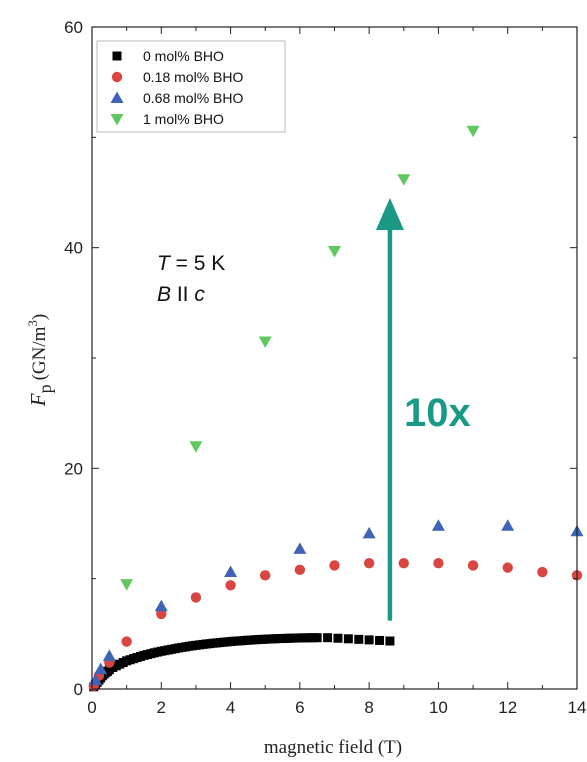 The width and height of the screenshot is (587, 762). I want to click on y-tick-label: 40, so click(73, 248).